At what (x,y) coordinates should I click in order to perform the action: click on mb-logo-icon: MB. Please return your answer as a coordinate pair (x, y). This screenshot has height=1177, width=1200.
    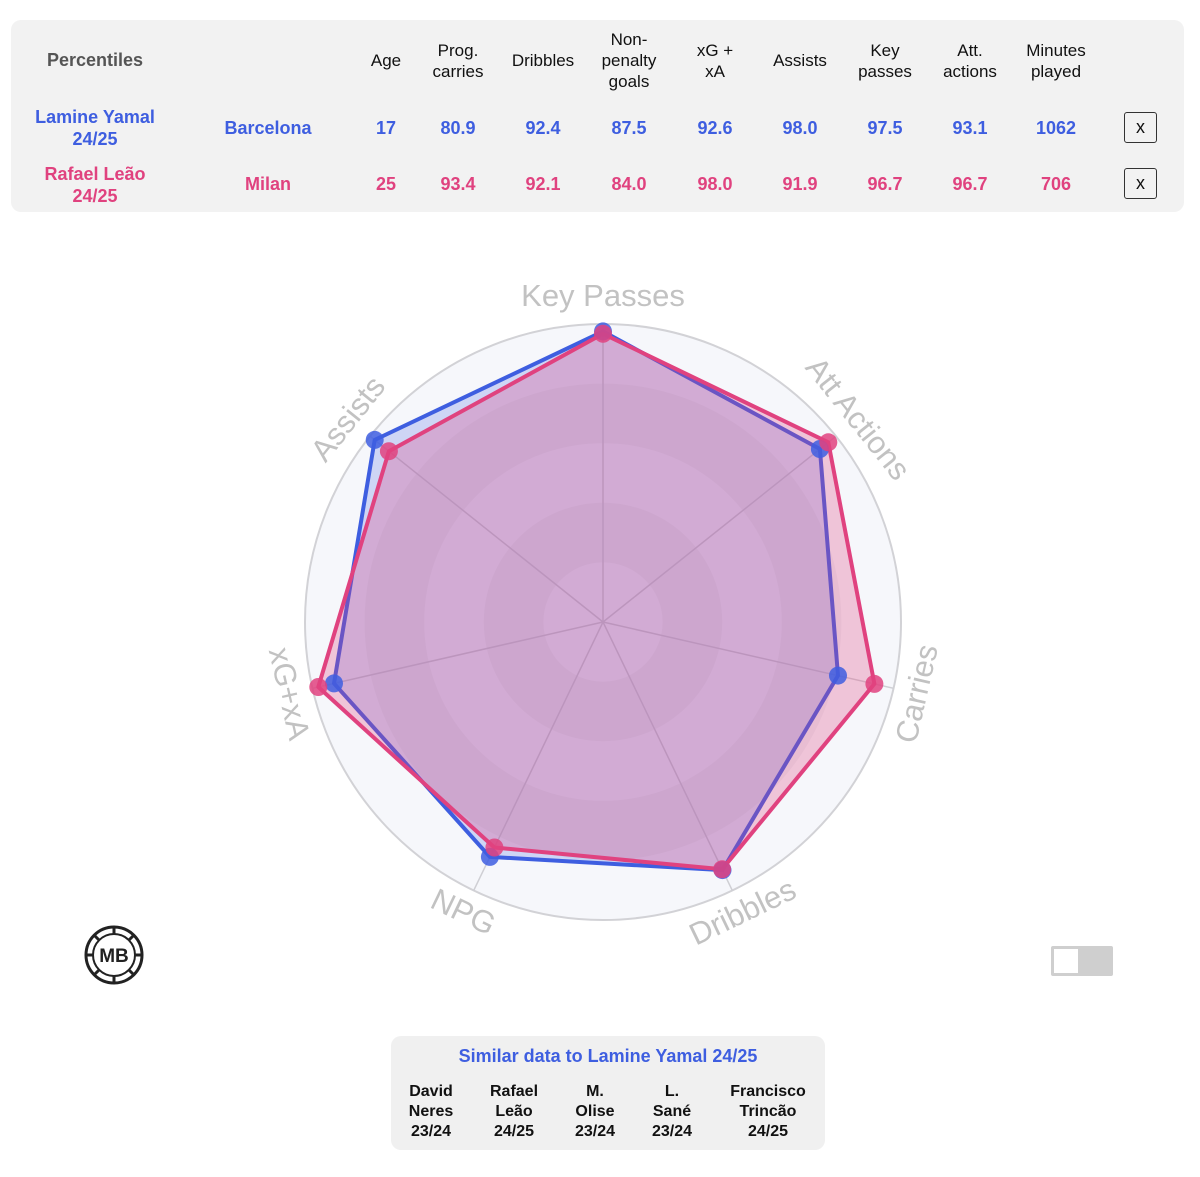
    Looking at the image, I should click on (114, 957).